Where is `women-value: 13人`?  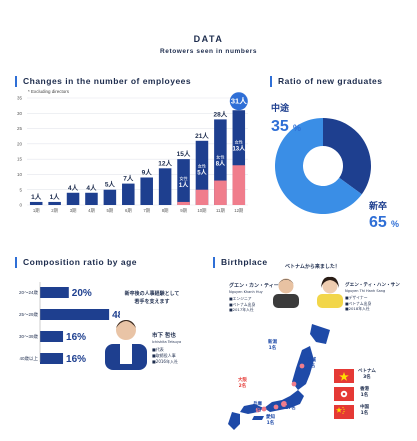 women-value: 13人 is located at coordinates (239, 148).